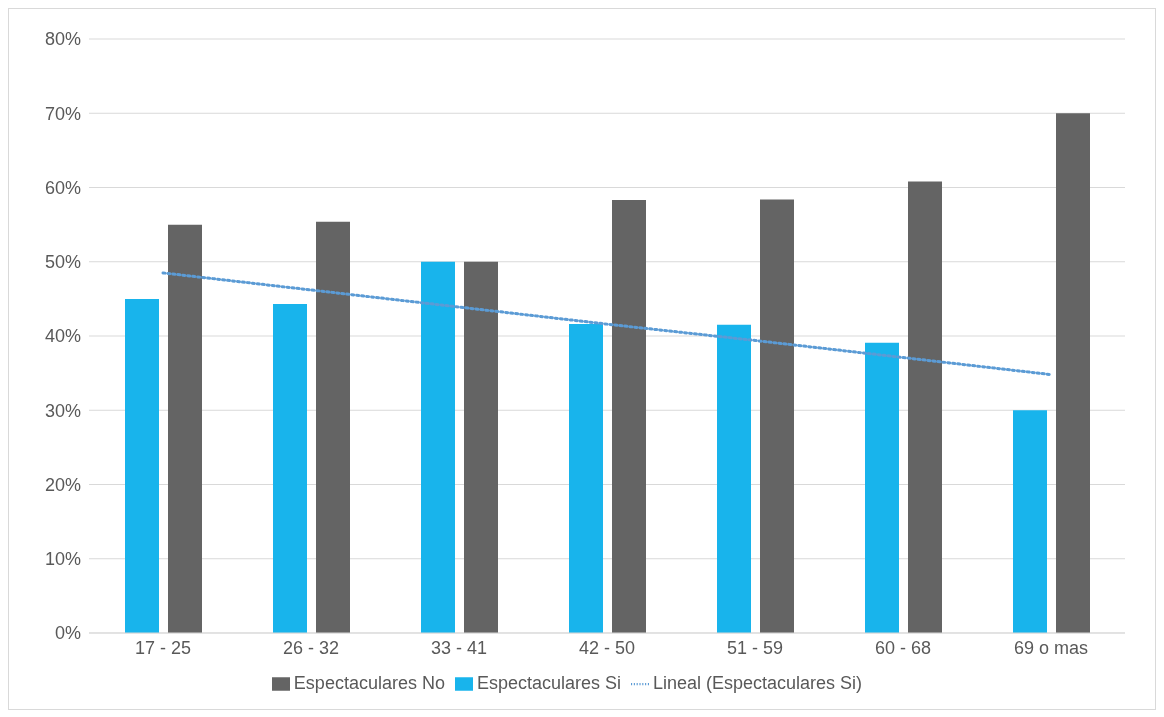 The width and height of the screenshot is (1164, 717). I want to click on x-tick-label: 33 - 41, so click(459, 647).